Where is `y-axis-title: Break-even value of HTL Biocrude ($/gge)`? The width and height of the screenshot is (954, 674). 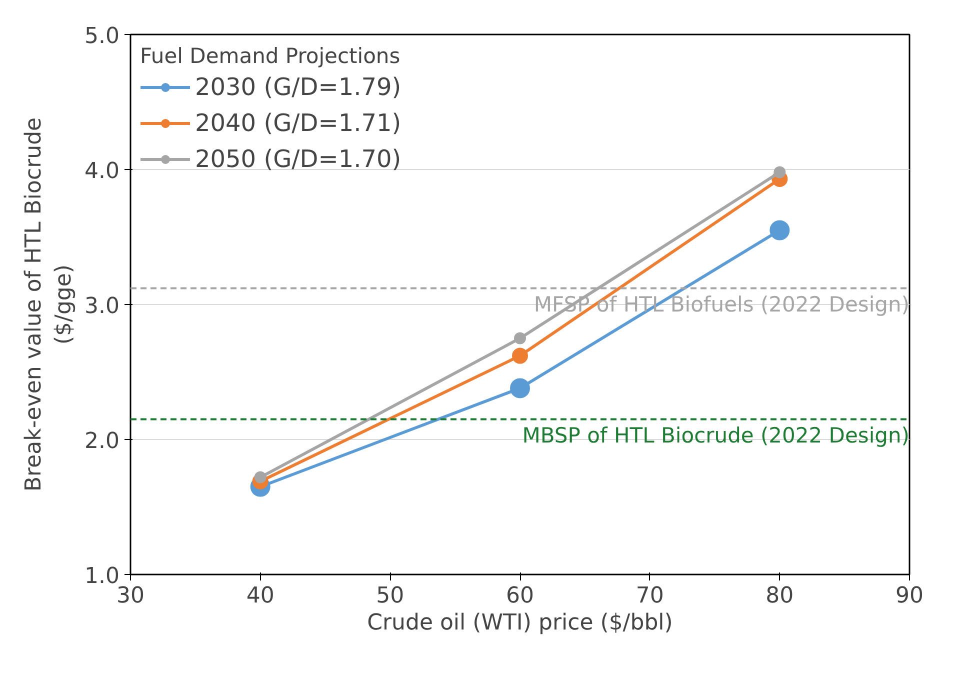 y-axis-title: Break-even value of HTL Biocrude ($/gge) is located at coordinates (49, 304).